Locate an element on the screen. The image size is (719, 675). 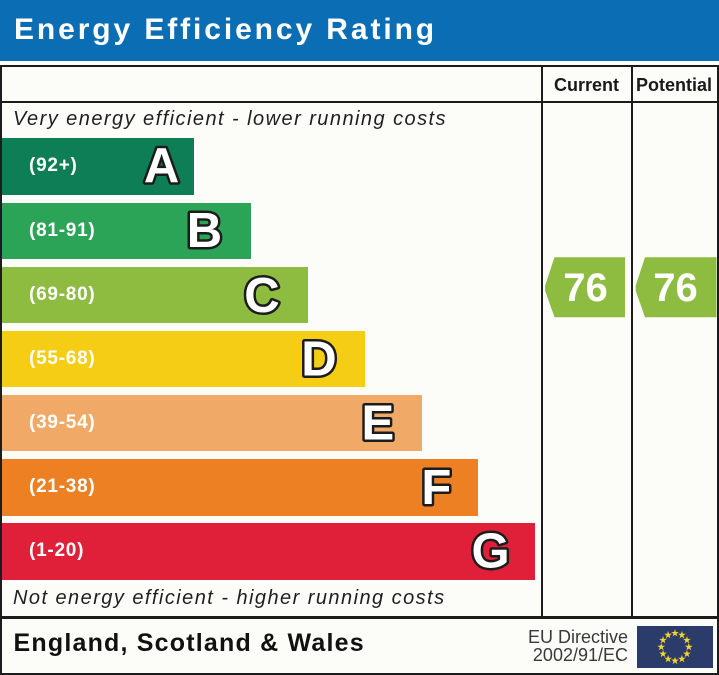
svg-text: G is located at coordinates (491, 551).